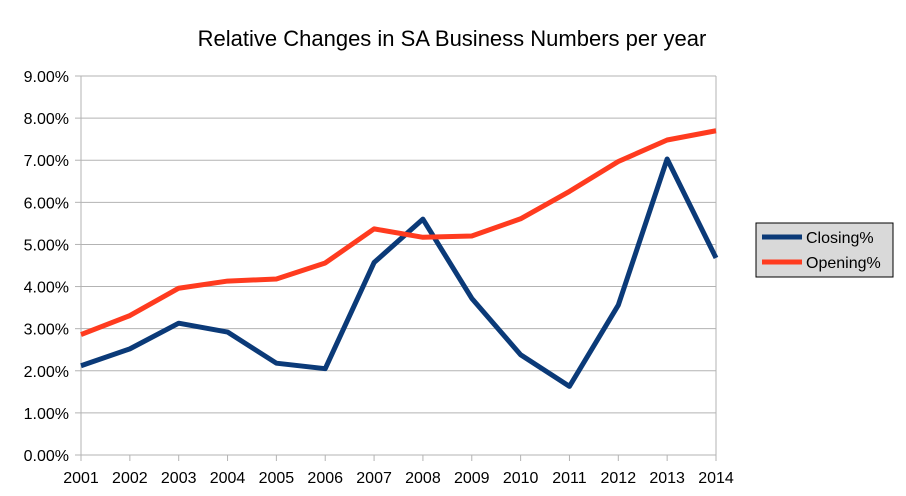 The height and width of the screenshot is (496, 906). Describe the element at coordinates (228, 478) in the screenshot. I see `x-tick-label: 2004` at that location.